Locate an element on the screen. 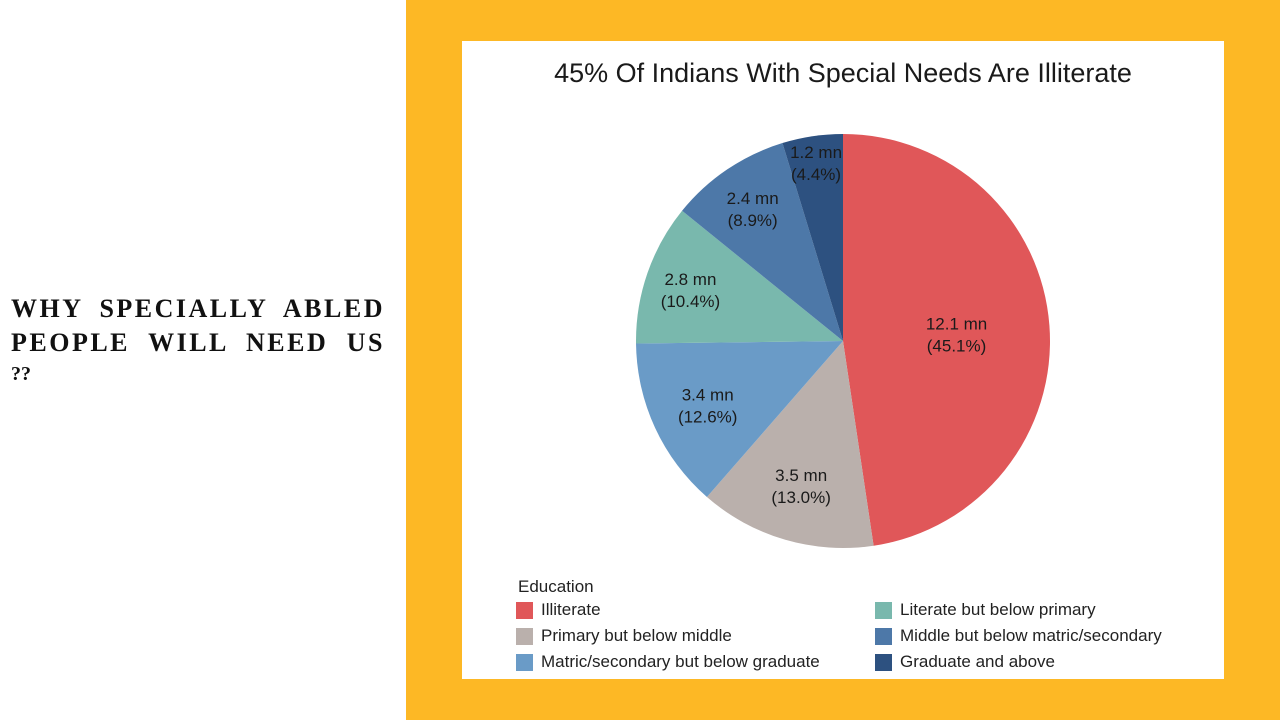 The image size is (1280, 720). legend-item: Illiterate is located at coordinates (558, 610).